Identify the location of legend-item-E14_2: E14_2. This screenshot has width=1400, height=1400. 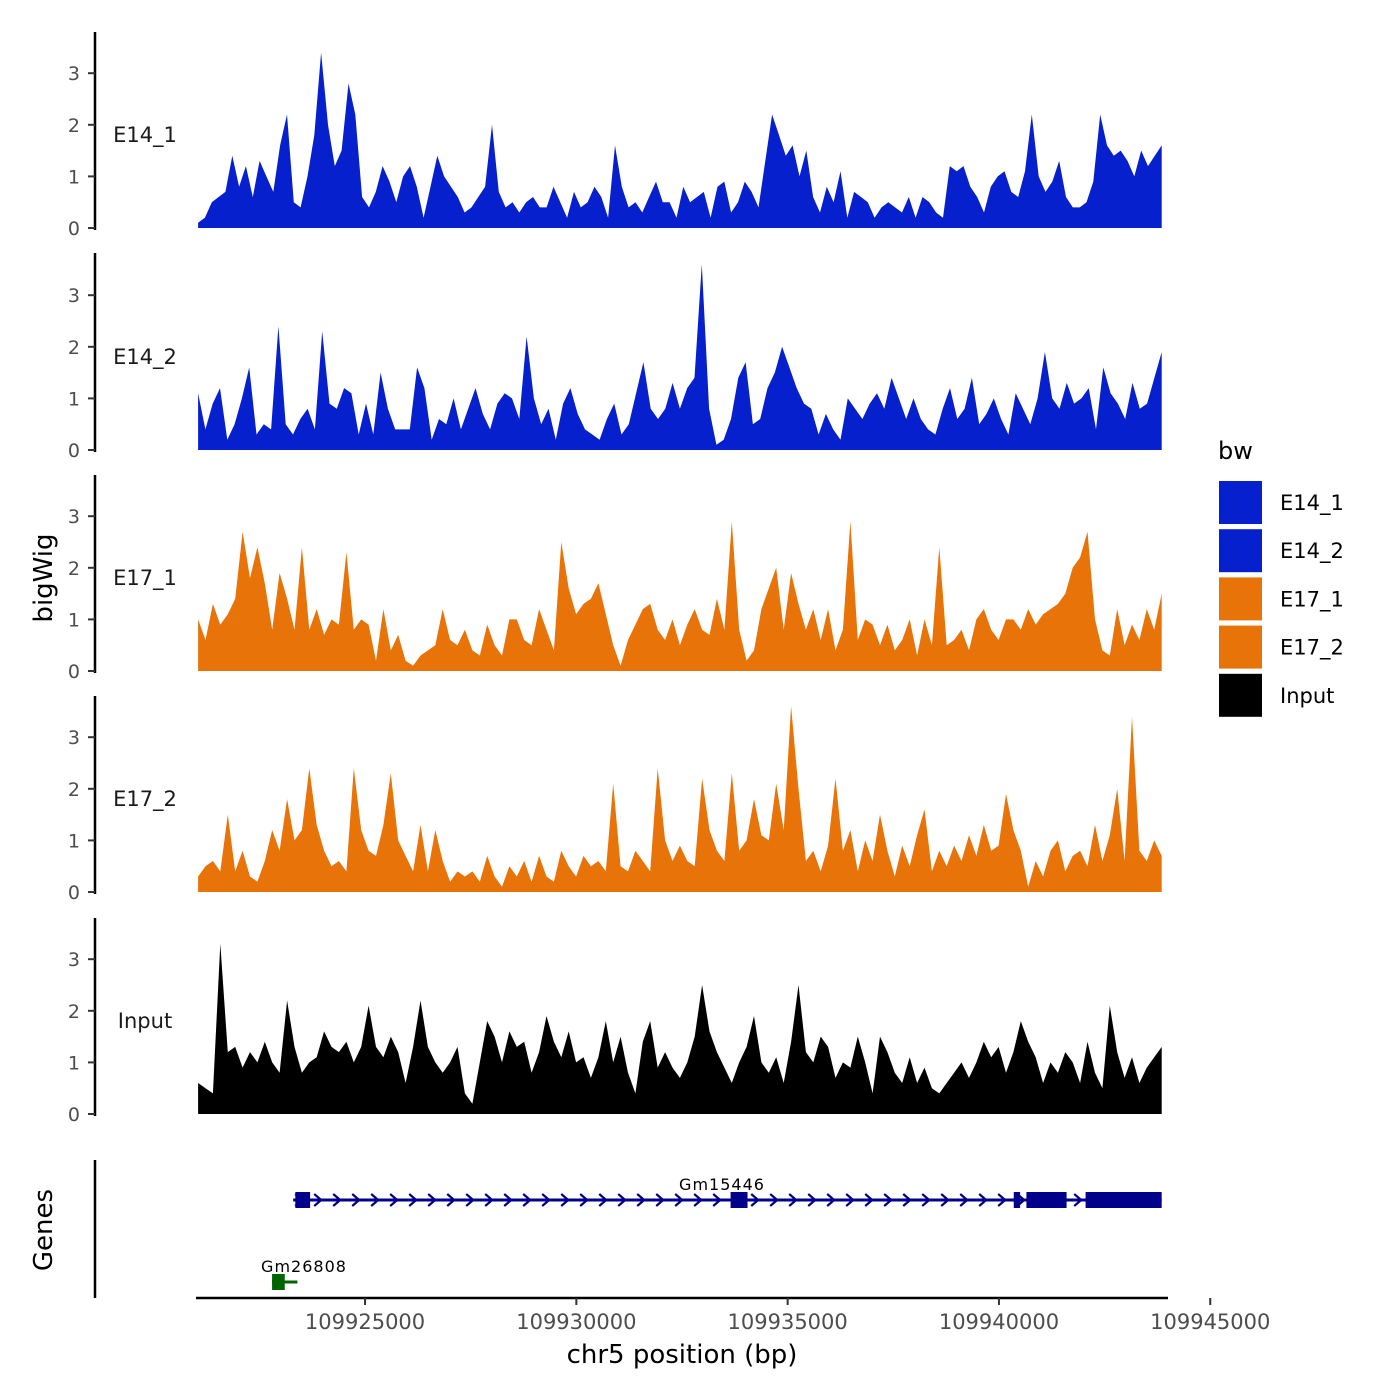
(1280, 551).